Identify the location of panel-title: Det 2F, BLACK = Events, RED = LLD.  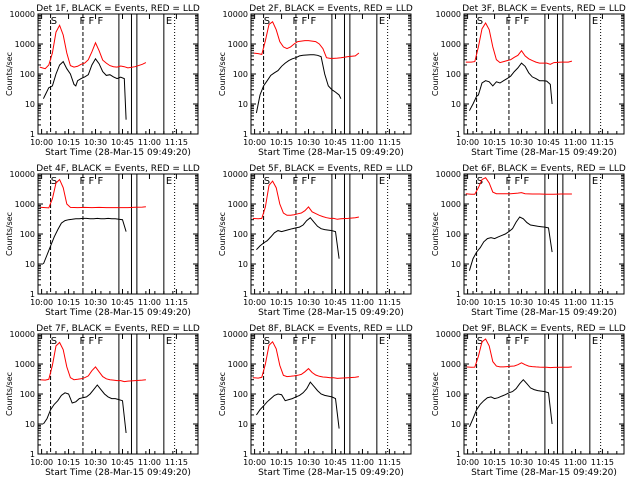
(331, 9).